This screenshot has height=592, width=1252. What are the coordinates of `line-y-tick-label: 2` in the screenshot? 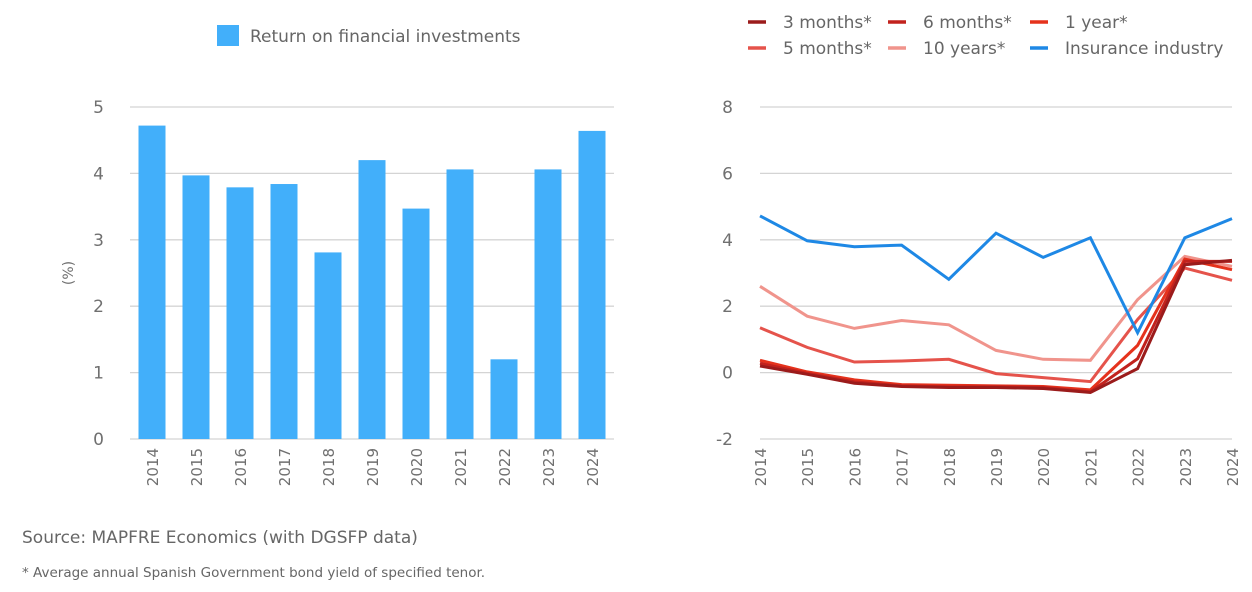 It's located at (727, 307).